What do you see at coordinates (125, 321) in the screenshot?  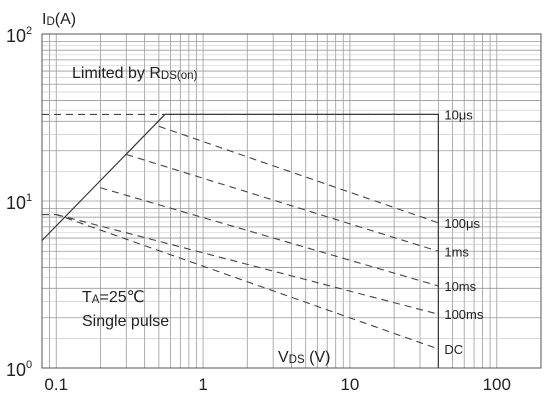 I see `annotation-single-pulse: Single pulse` at bounding box center [125, 321].